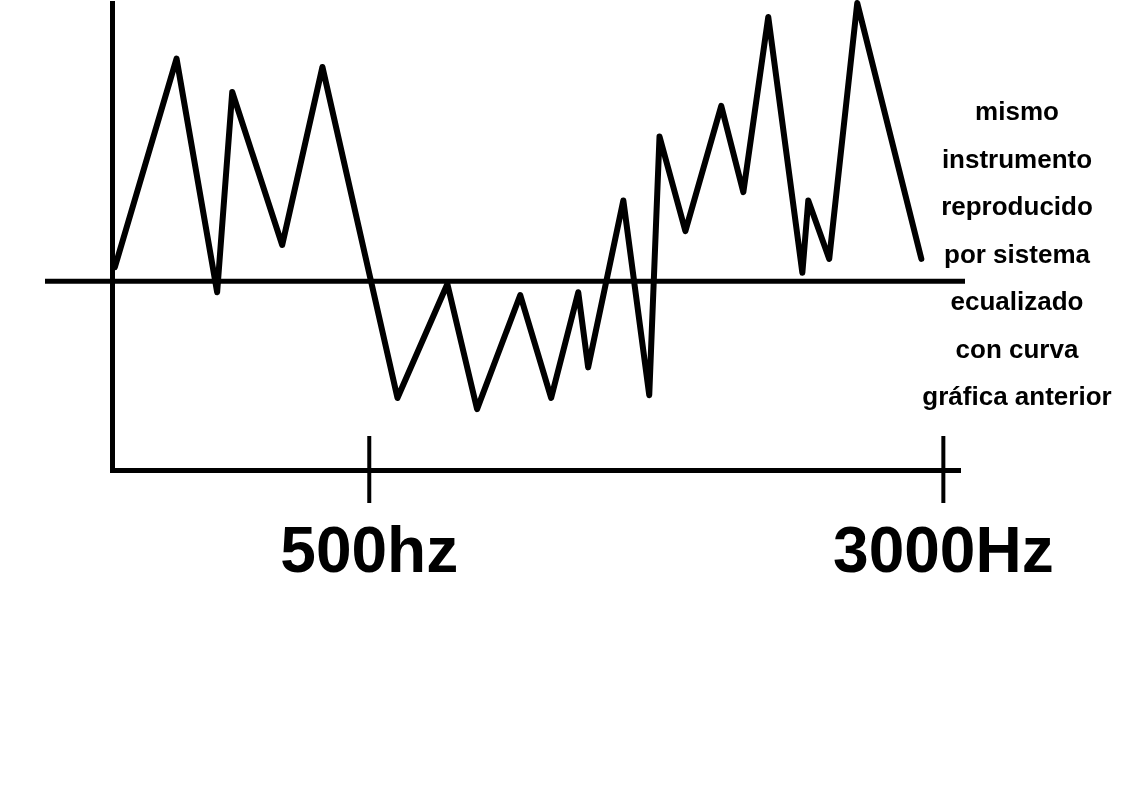 The width and height of the screenshot is (1137, 800). What do you see at coordinates (369, 550) in the screenshot?
I see `x-tick-label: 500hz` at bounding box center [369, 550].